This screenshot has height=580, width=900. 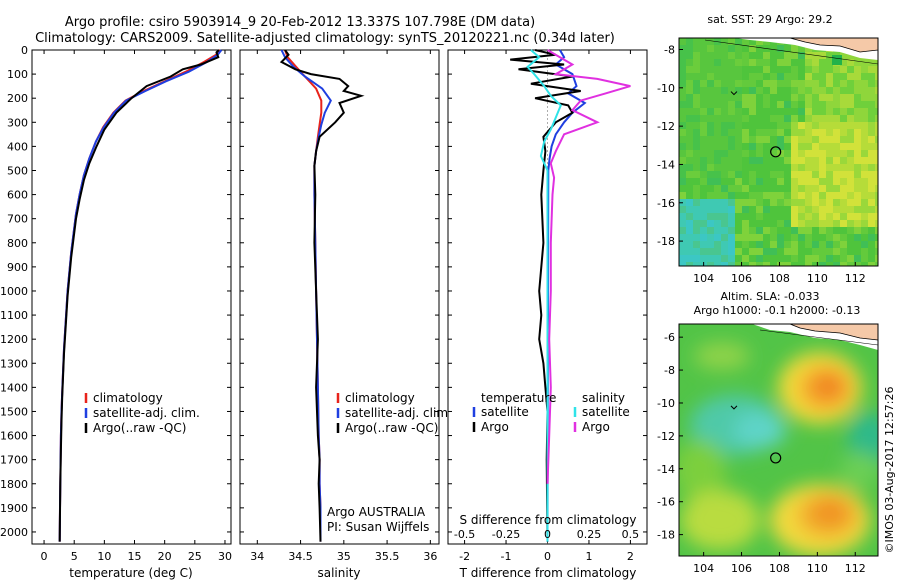 I want to click on y-tick-label: 1900, so click(x=14, y=508).